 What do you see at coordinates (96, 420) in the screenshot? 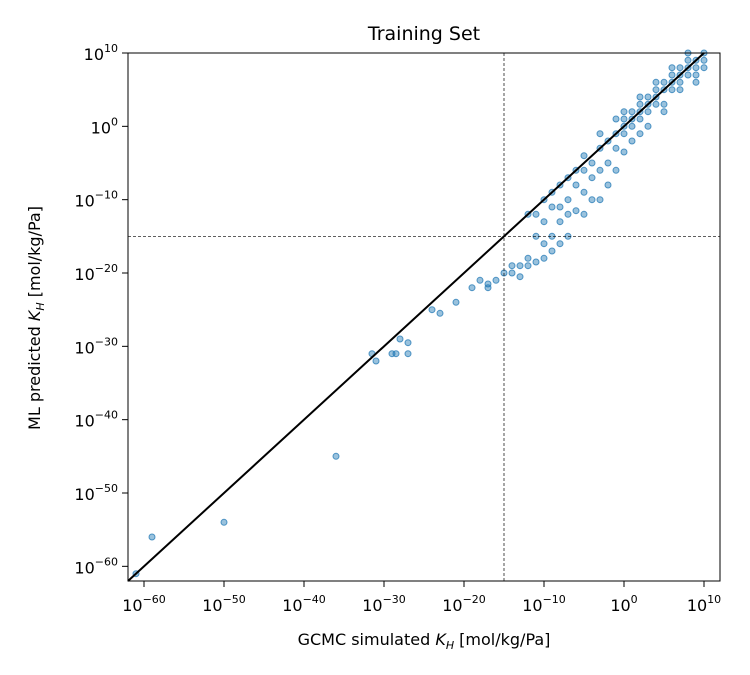
I see `y-tick-label: 10−40` at bounding box center [96, 420].